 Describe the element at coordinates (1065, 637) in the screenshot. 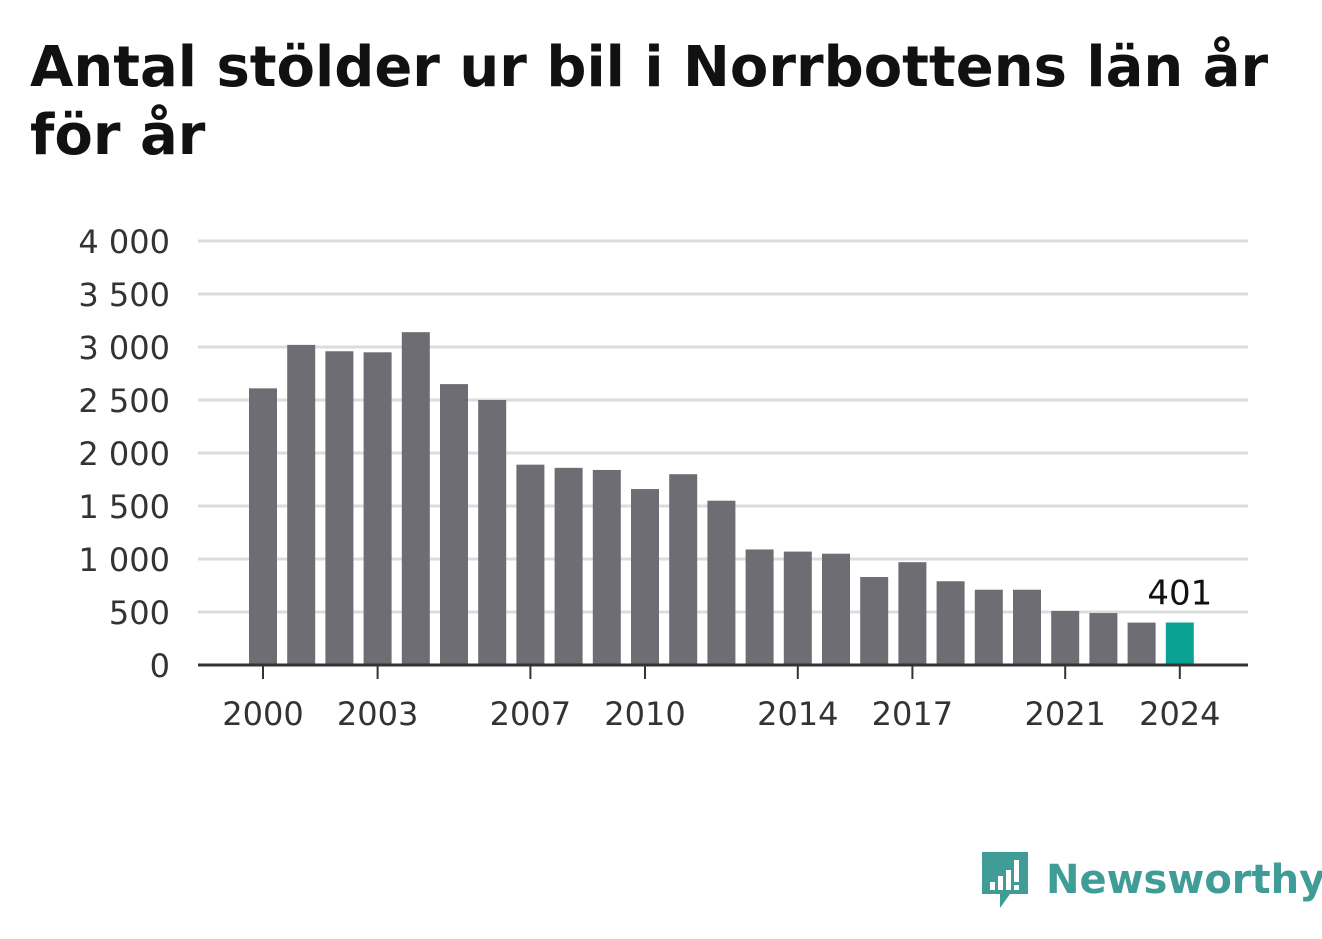

I see `bar-2021` at that location.